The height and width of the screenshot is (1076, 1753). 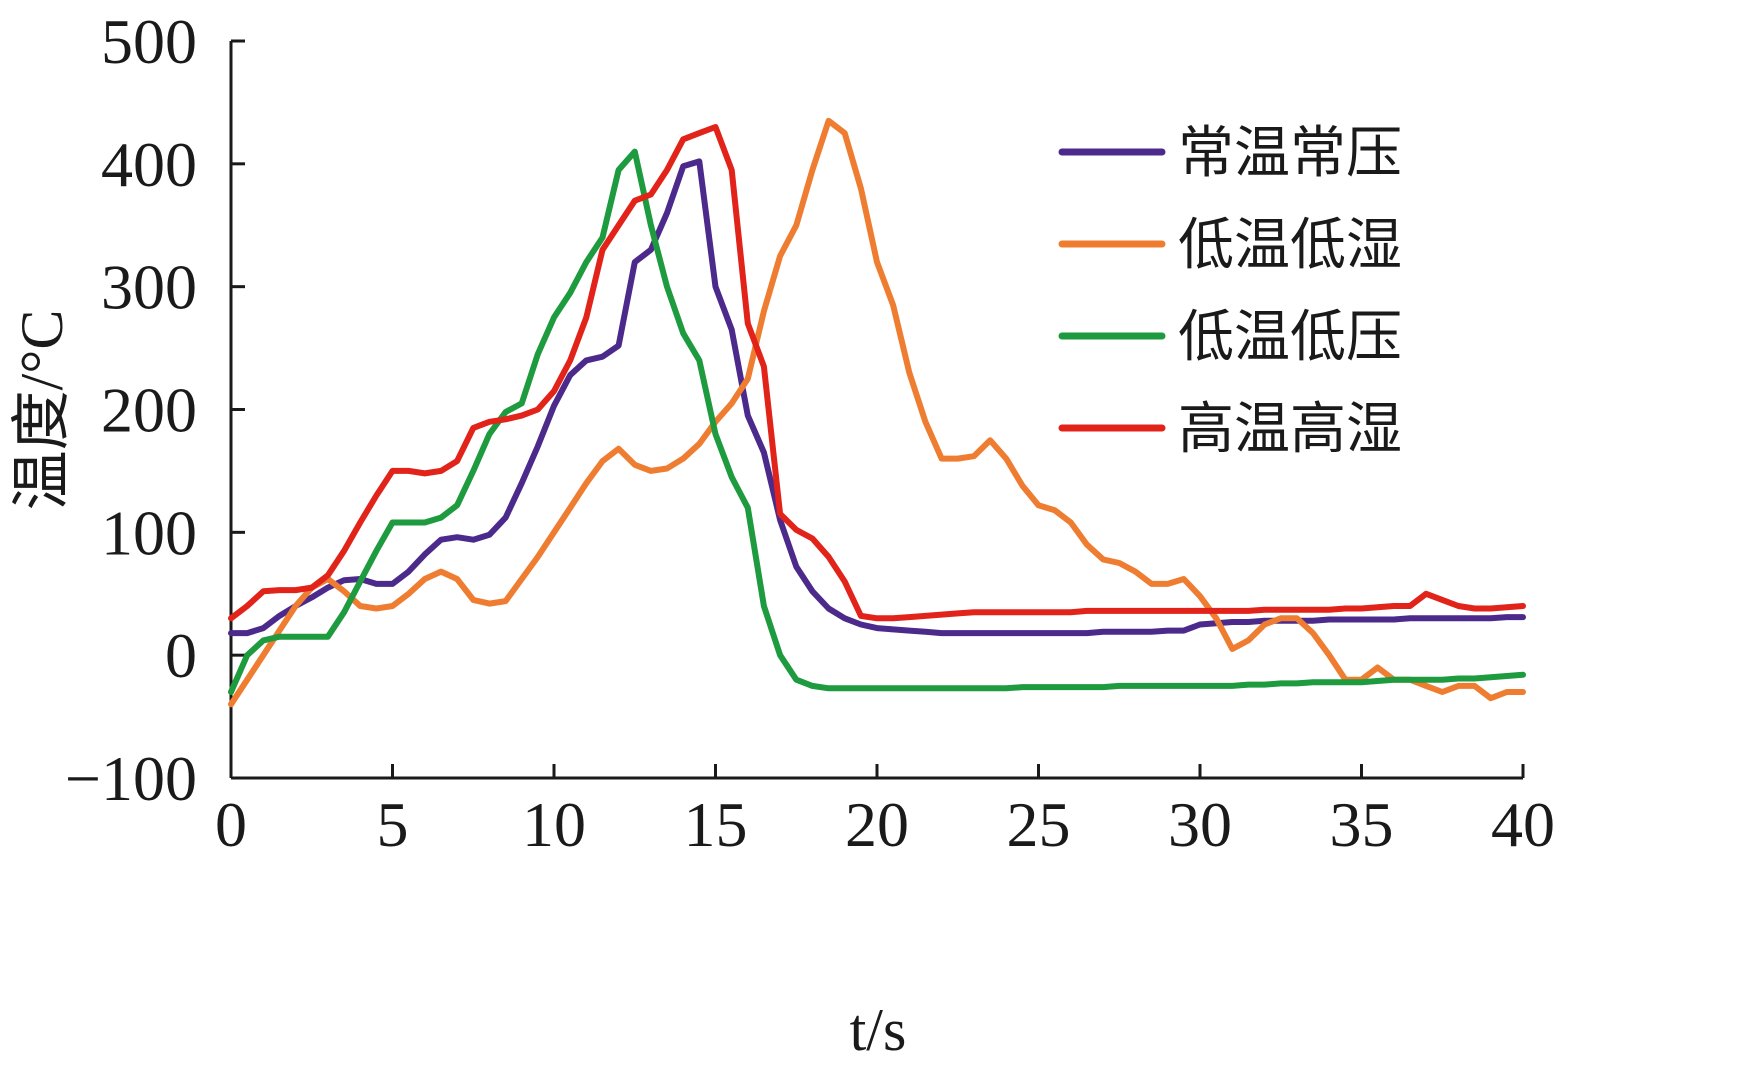 What do you see at coordinates (554, 824) in the screenshot?
I see `x-tick-label: 10` at bounding box center [554, 824].